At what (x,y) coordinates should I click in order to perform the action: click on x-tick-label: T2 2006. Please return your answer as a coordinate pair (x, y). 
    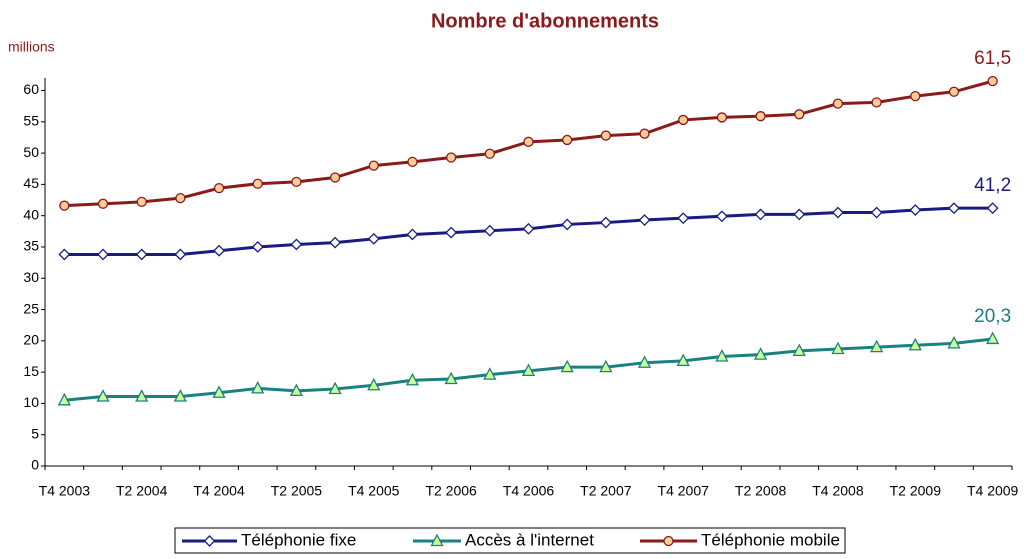
    Looking at the image, I should click on (451, 491).